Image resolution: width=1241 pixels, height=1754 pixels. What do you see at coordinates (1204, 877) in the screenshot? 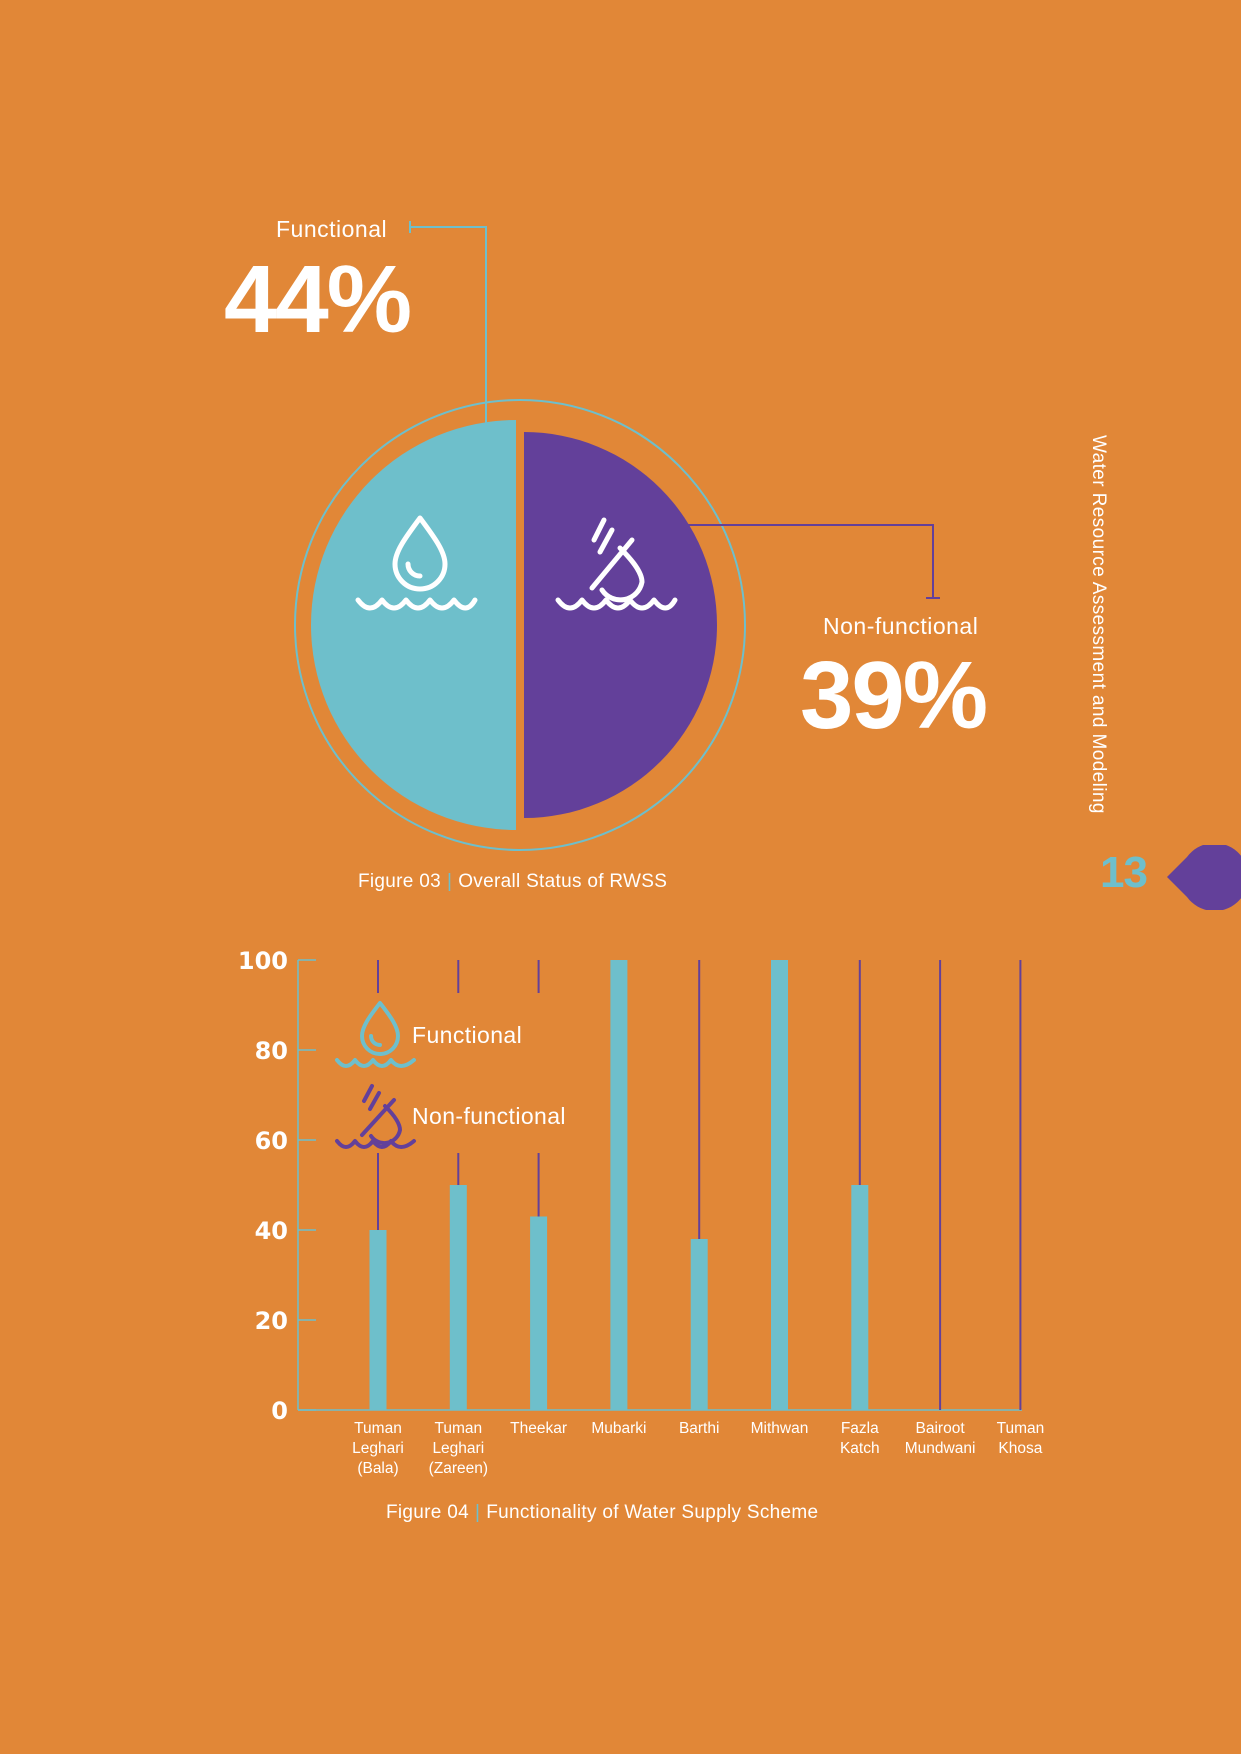
I see `page-marker-drop-icon` at bounding box center [1204, 877].